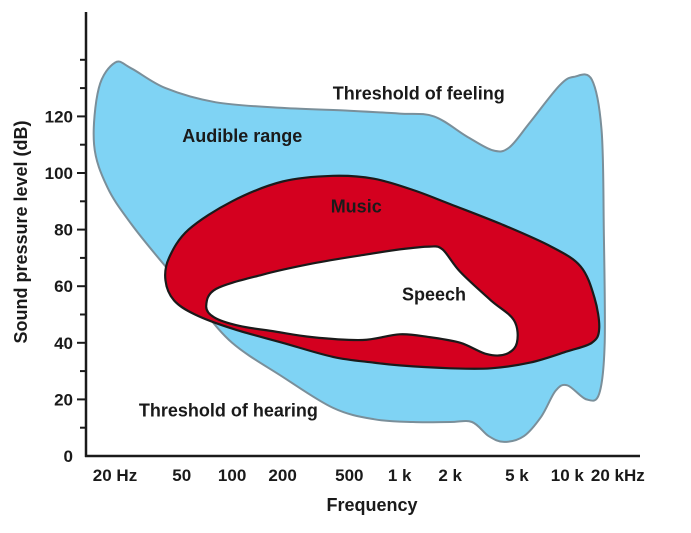  I want to click on x-tick-label: 500, so click(349, 475).